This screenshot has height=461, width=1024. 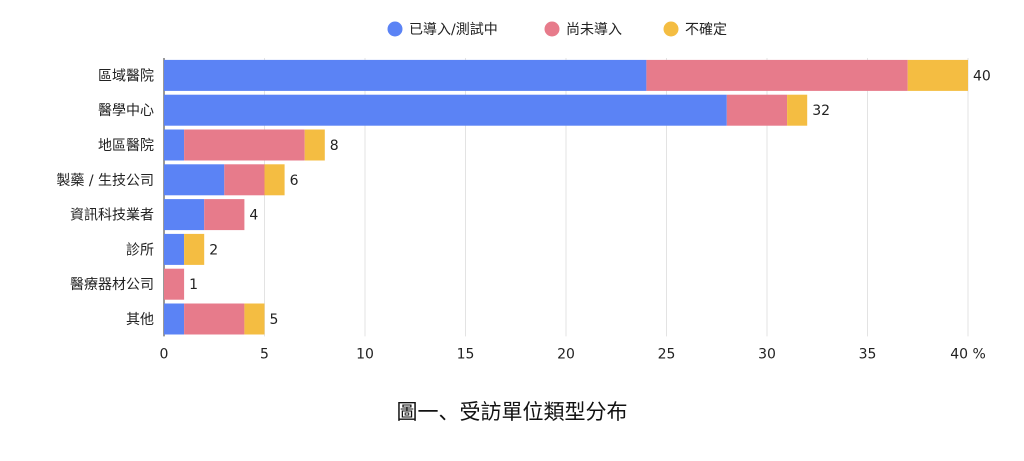 I want to click on total-label: 2, so click(x=213, y=250).